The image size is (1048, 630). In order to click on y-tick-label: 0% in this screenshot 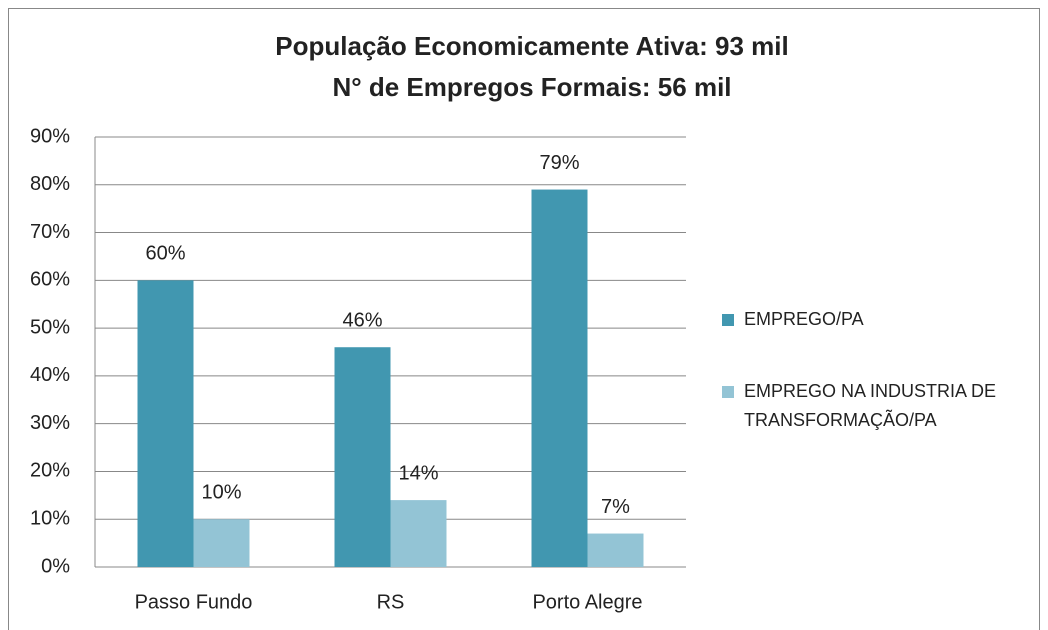, I will do `click(55, 566)`.